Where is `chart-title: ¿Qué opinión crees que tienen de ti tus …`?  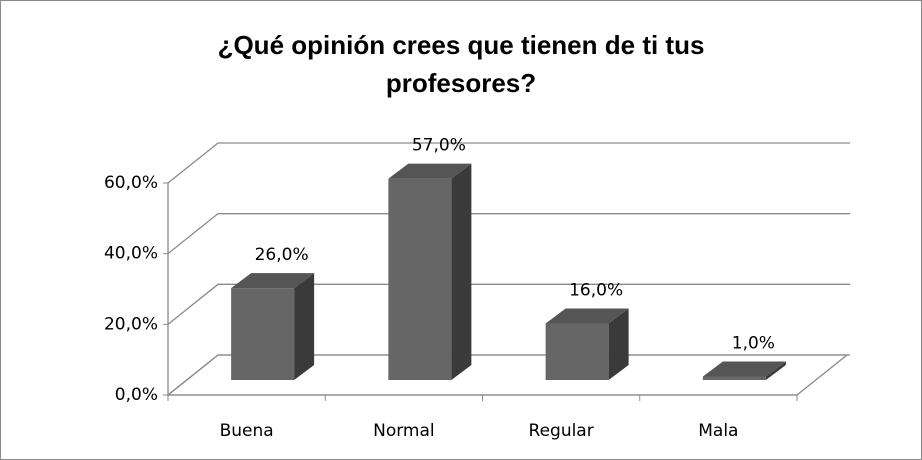
chart-title: ¿Qué opinión crees que tienen de ti tus … is located at coordinates (461, 64).